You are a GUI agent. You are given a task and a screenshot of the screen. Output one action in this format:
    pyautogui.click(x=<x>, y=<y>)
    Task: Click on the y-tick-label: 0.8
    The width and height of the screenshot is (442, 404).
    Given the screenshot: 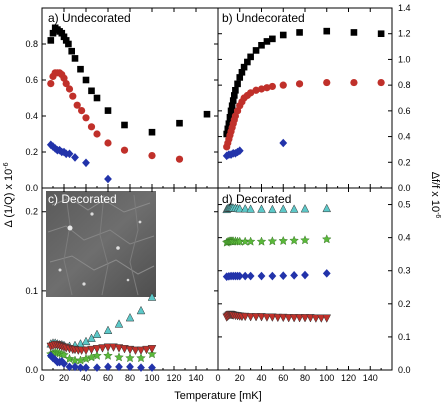 What is the action you would take?
    pyautogui.click(x=31, y=44)
    